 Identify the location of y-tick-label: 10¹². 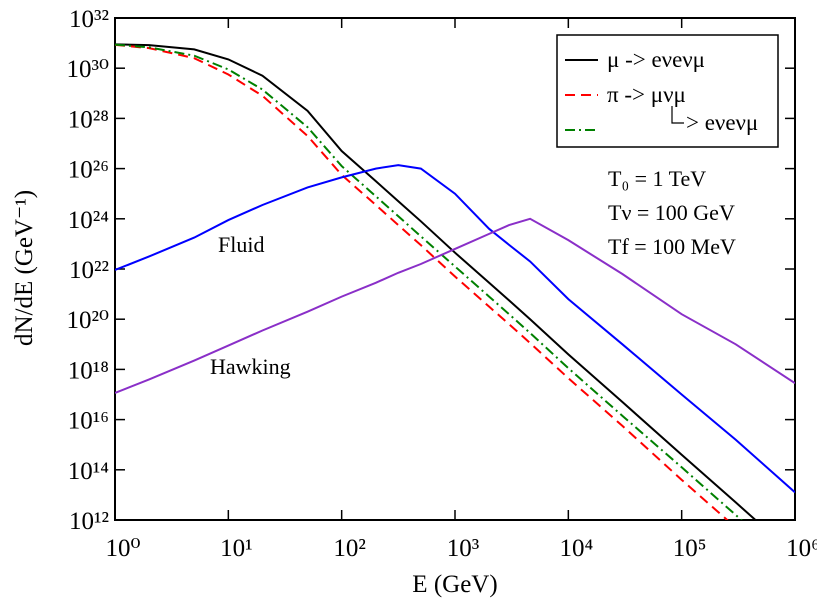
(89, 521).